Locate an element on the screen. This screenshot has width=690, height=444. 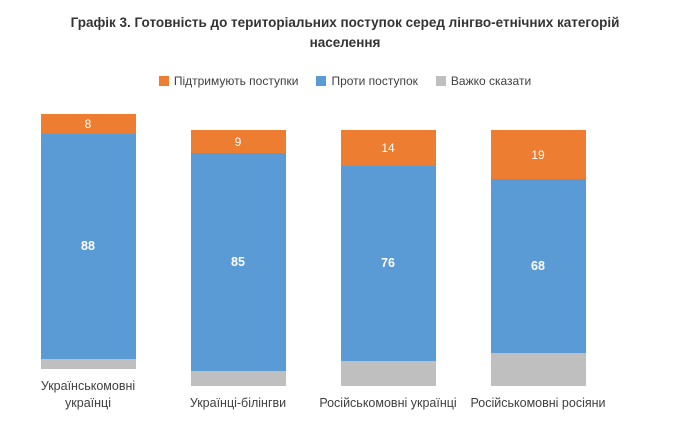
bar-column: 9 85 Українці-білінгви is located at coordinates (238, 271).